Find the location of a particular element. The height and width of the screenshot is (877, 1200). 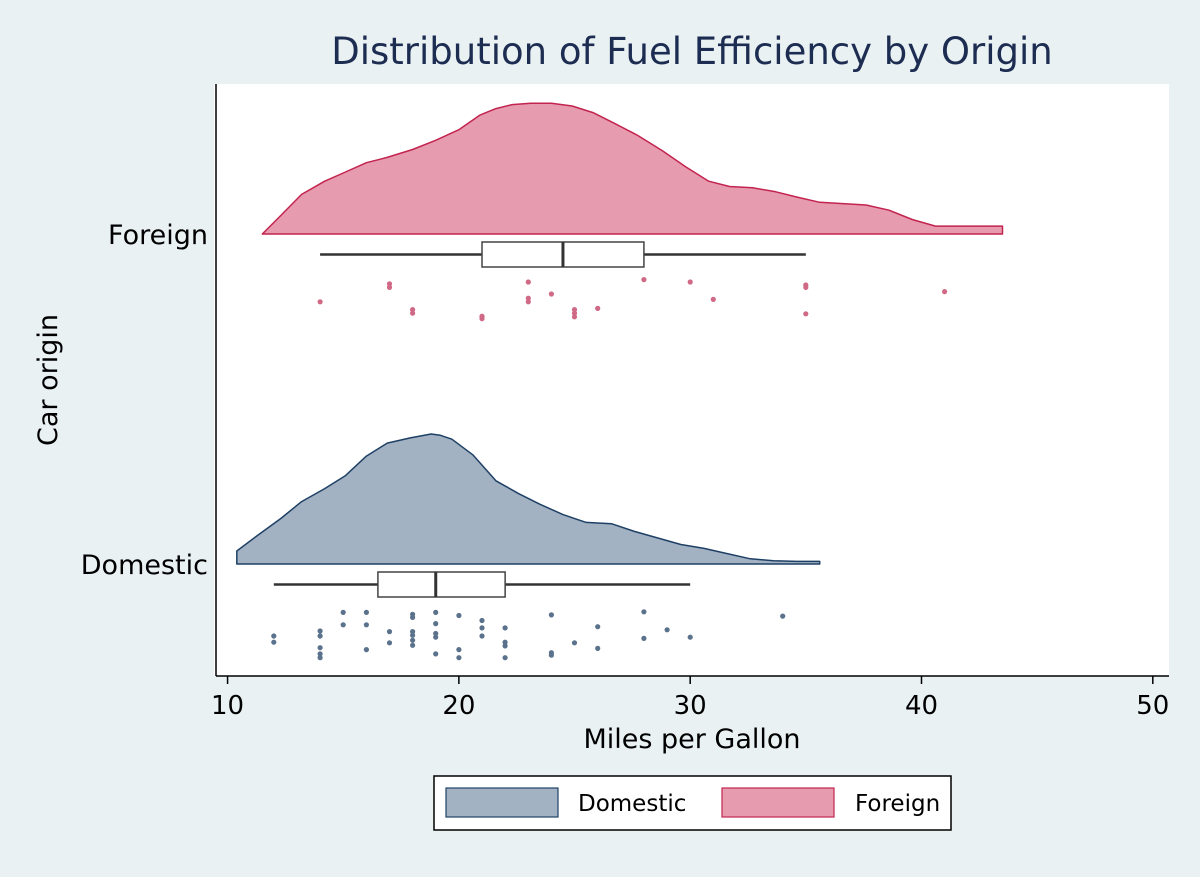

x-ticks: 10 20 30 40 50 is located at coordinates (690, 698).